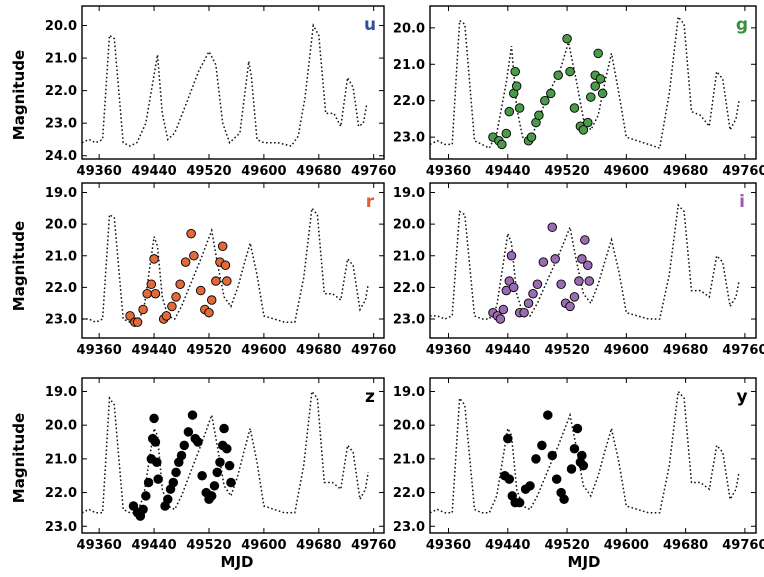 Image resolution: width=764 pixels, height=577 pixels. What do you see at coordinates (409, 225) in the screenshot?
I see `y-tick-label: 20.0` at bounding box center [409, 225].